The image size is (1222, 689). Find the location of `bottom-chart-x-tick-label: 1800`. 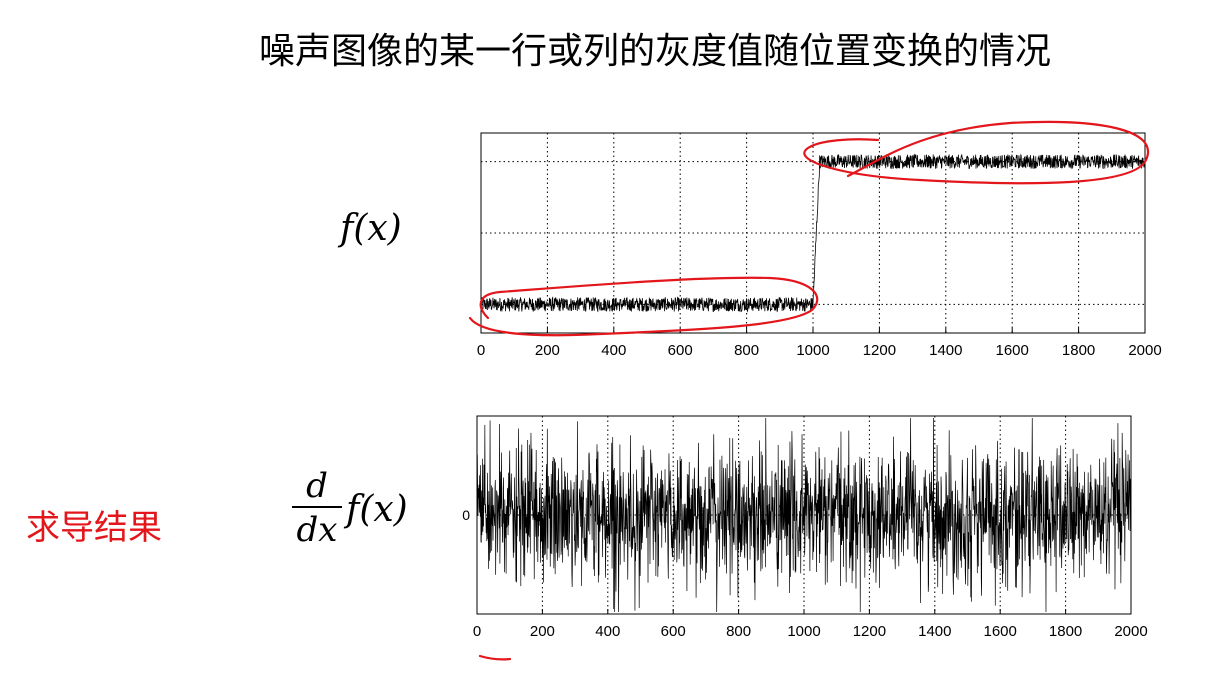

bottom-chart-x-tick-label: 1800 is located at coordinates (1065, 631).